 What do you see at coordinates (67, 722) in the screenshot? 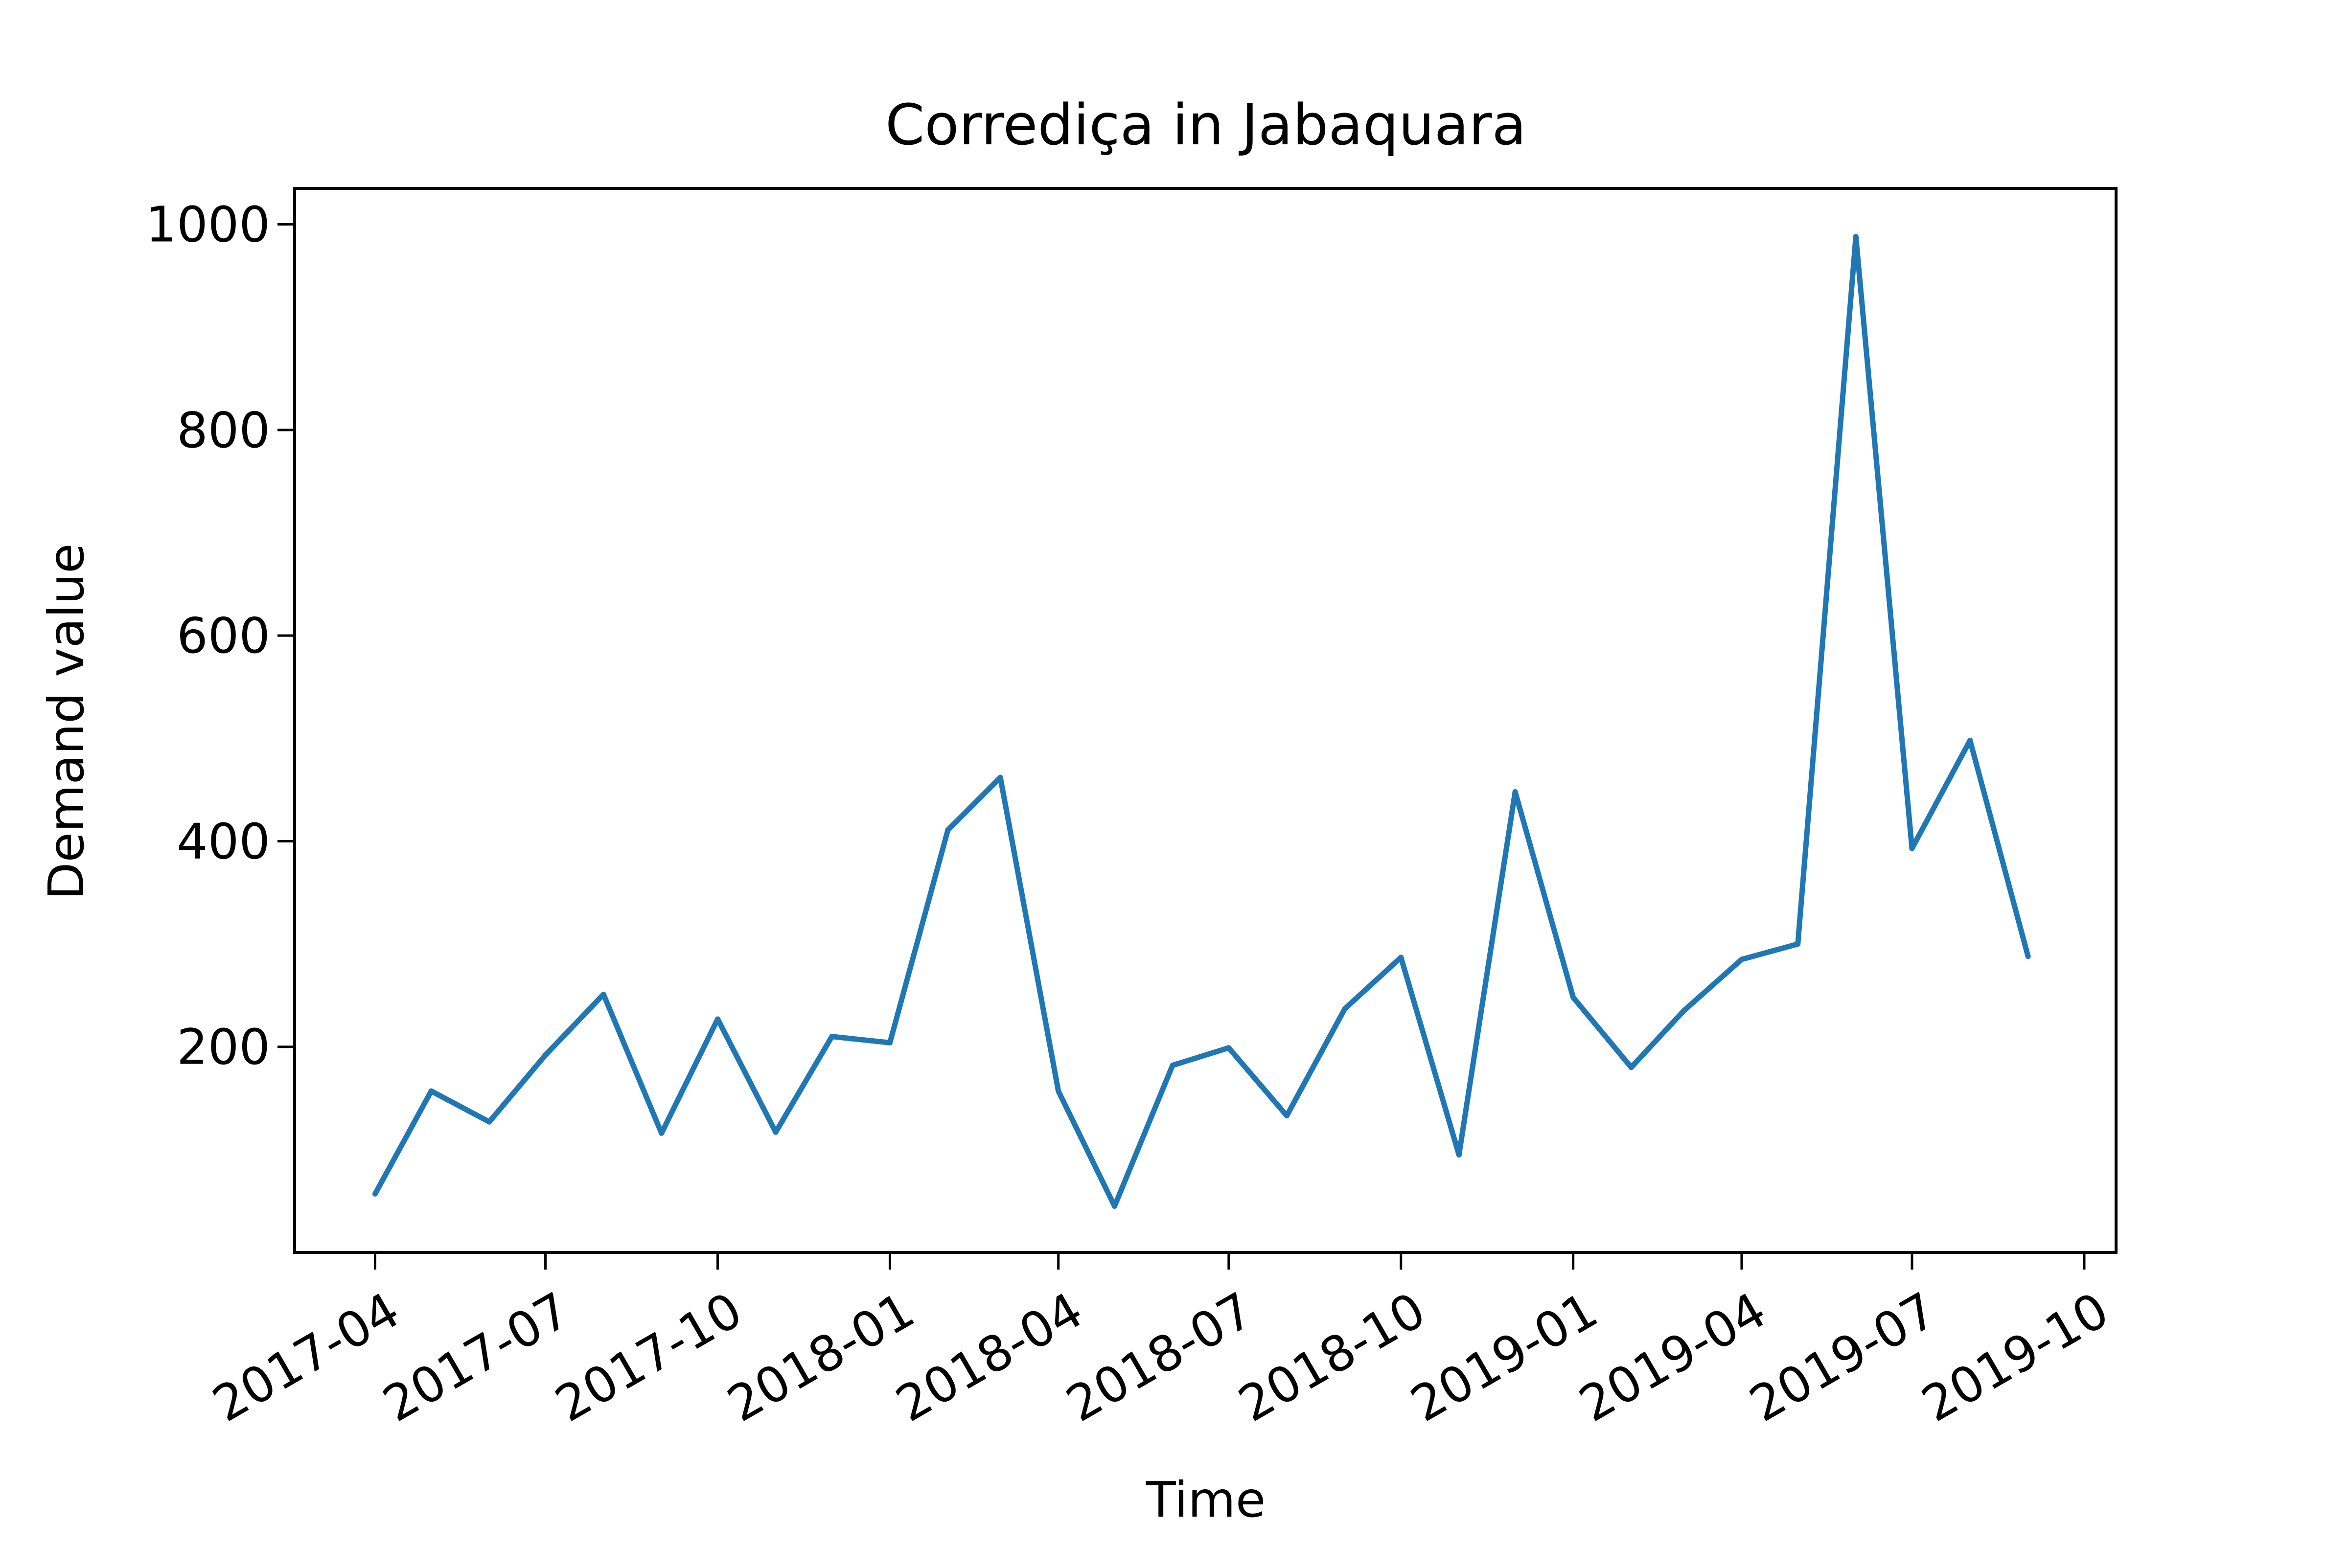
I see `y-axis-label: Demand value` at bounding box center [67, 722].